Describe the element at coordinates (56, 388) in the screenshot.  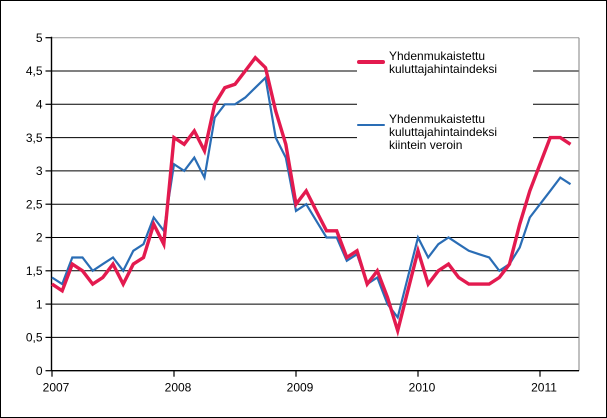
I see `x-tick-label: 2007` at that location.